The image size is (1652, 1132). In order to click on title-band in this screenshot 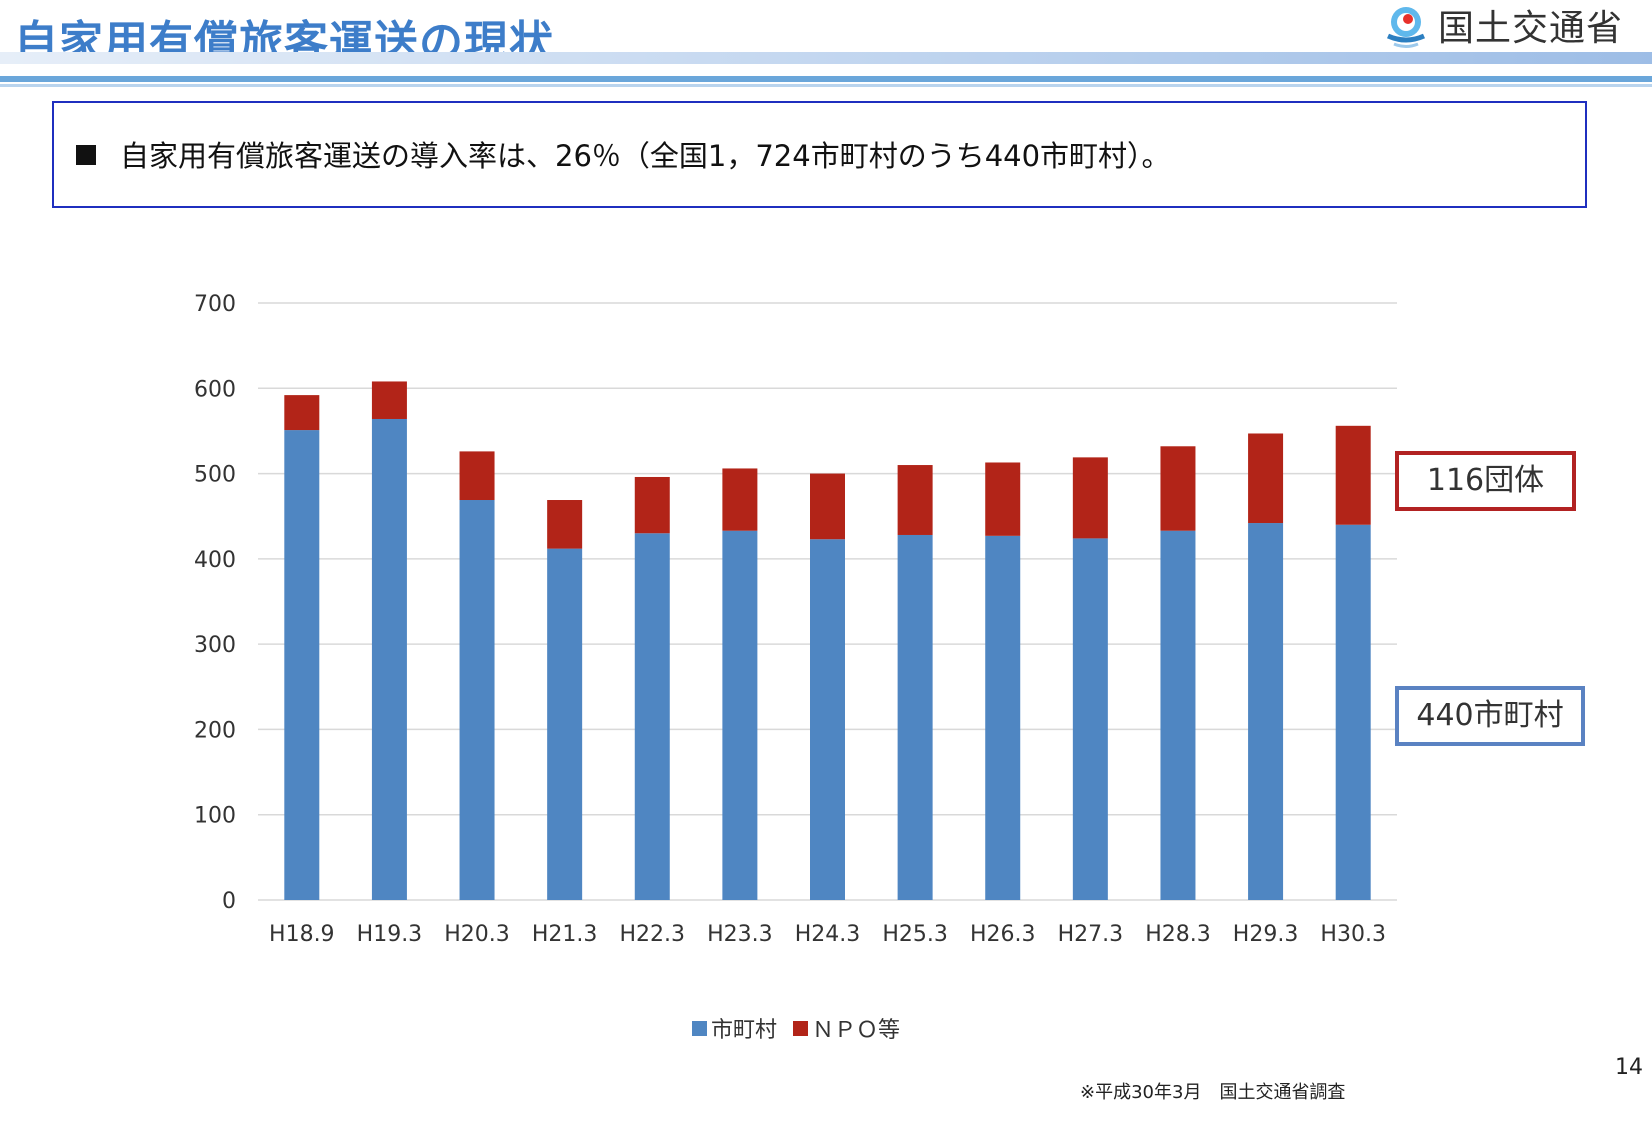, I will do `click(826, 58)`.